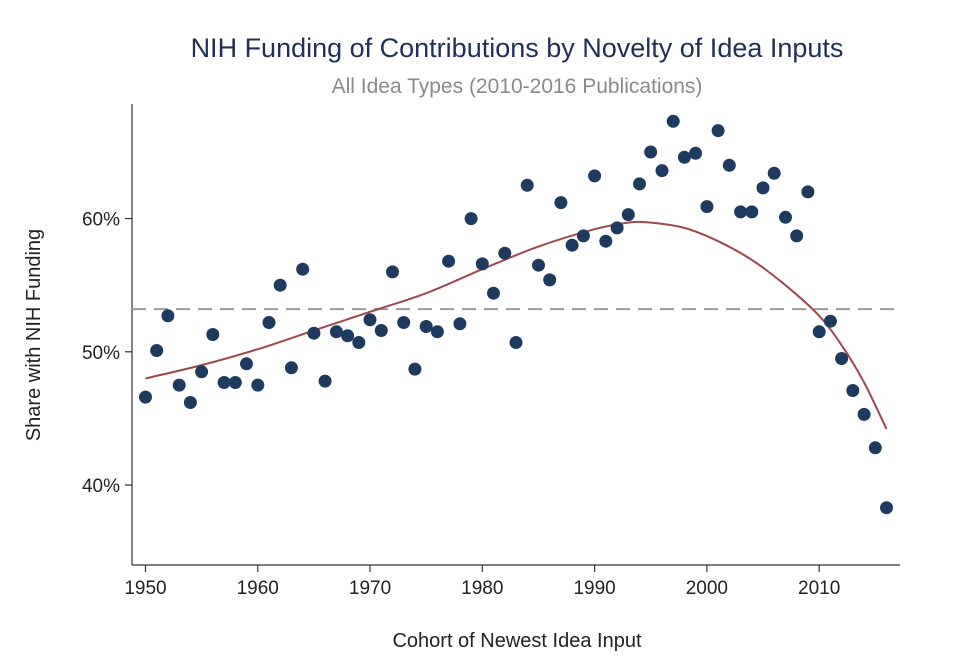  What do you see at coordinates (707, 588) in the screenshot?
I see `x-tick-label: 2000` at bounding box center [707, 588].